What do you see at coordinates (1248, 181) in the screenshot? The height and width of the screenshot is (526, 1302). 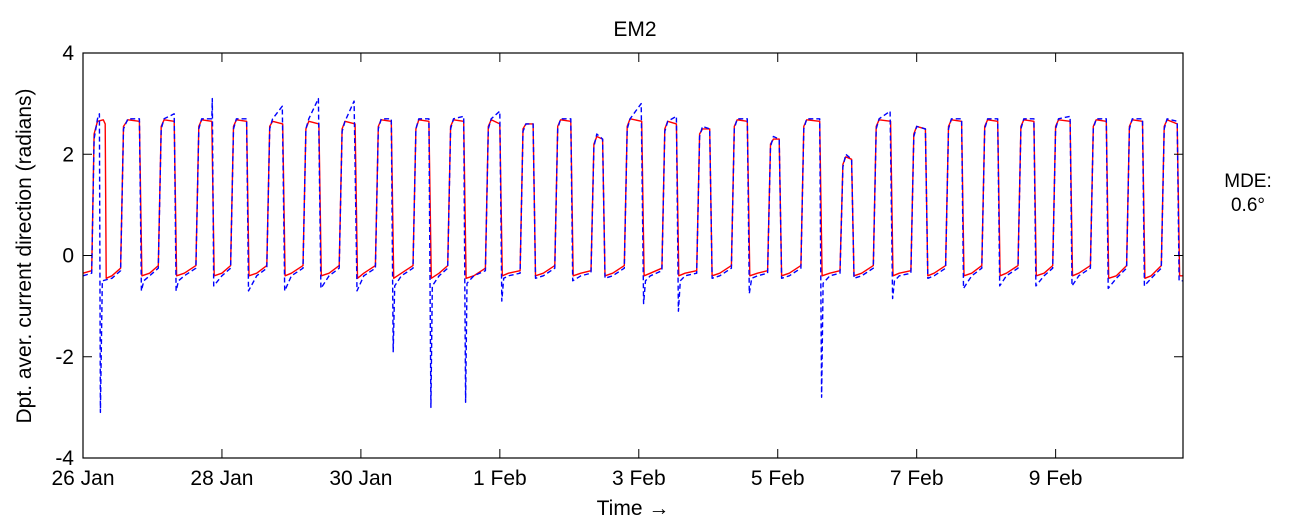 I see `mde-label: MDE:` at bounding box center [1248, 181].